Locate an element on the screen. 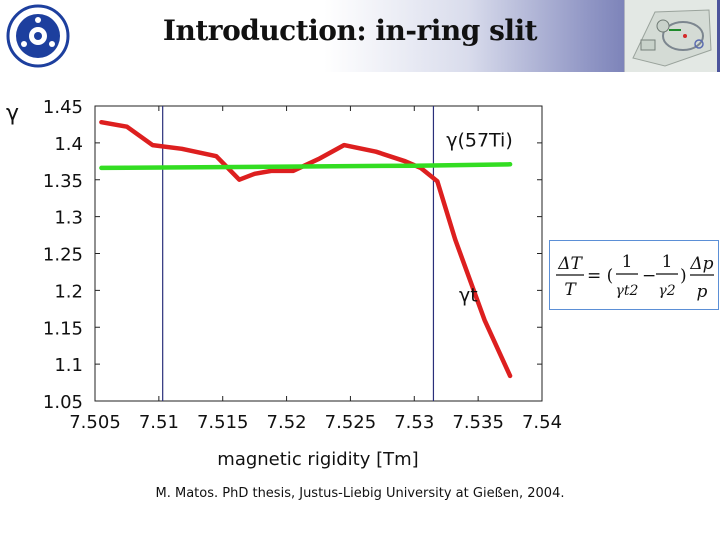 The width and height of the screenshot is (720, 540). y-tick-label: 1.35 is located at coordinates (63, 181).